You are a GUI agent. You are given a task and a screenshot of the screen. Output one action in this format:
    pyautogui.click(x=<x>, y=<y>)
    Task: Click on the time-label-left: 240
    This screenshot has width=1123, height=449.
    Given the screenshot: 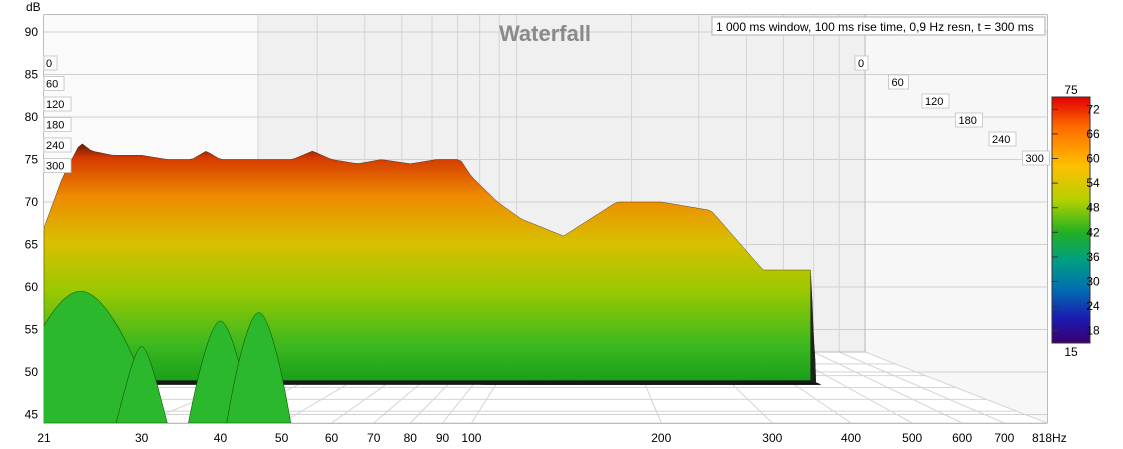 What is the action you would take?
    pyautogui.click(x=57, y=145)
    